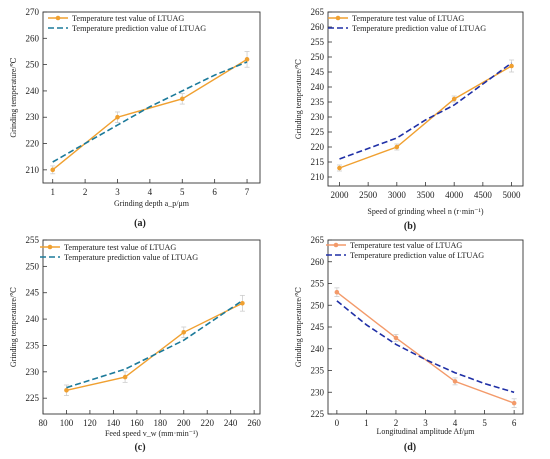 This screenshot has height=459, width=550. I want to click on x-tick-label: 5000, so click(512, 195).